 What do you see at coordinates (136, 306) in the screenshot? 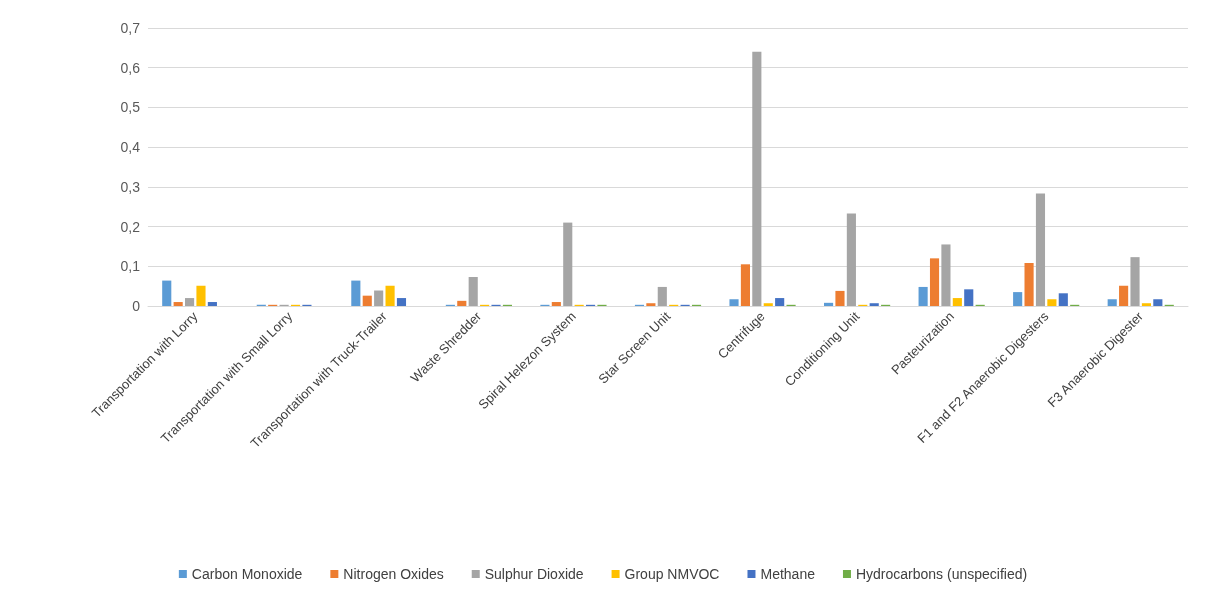
I see `y-tick-label: 0` at bounding box center [136, 306].